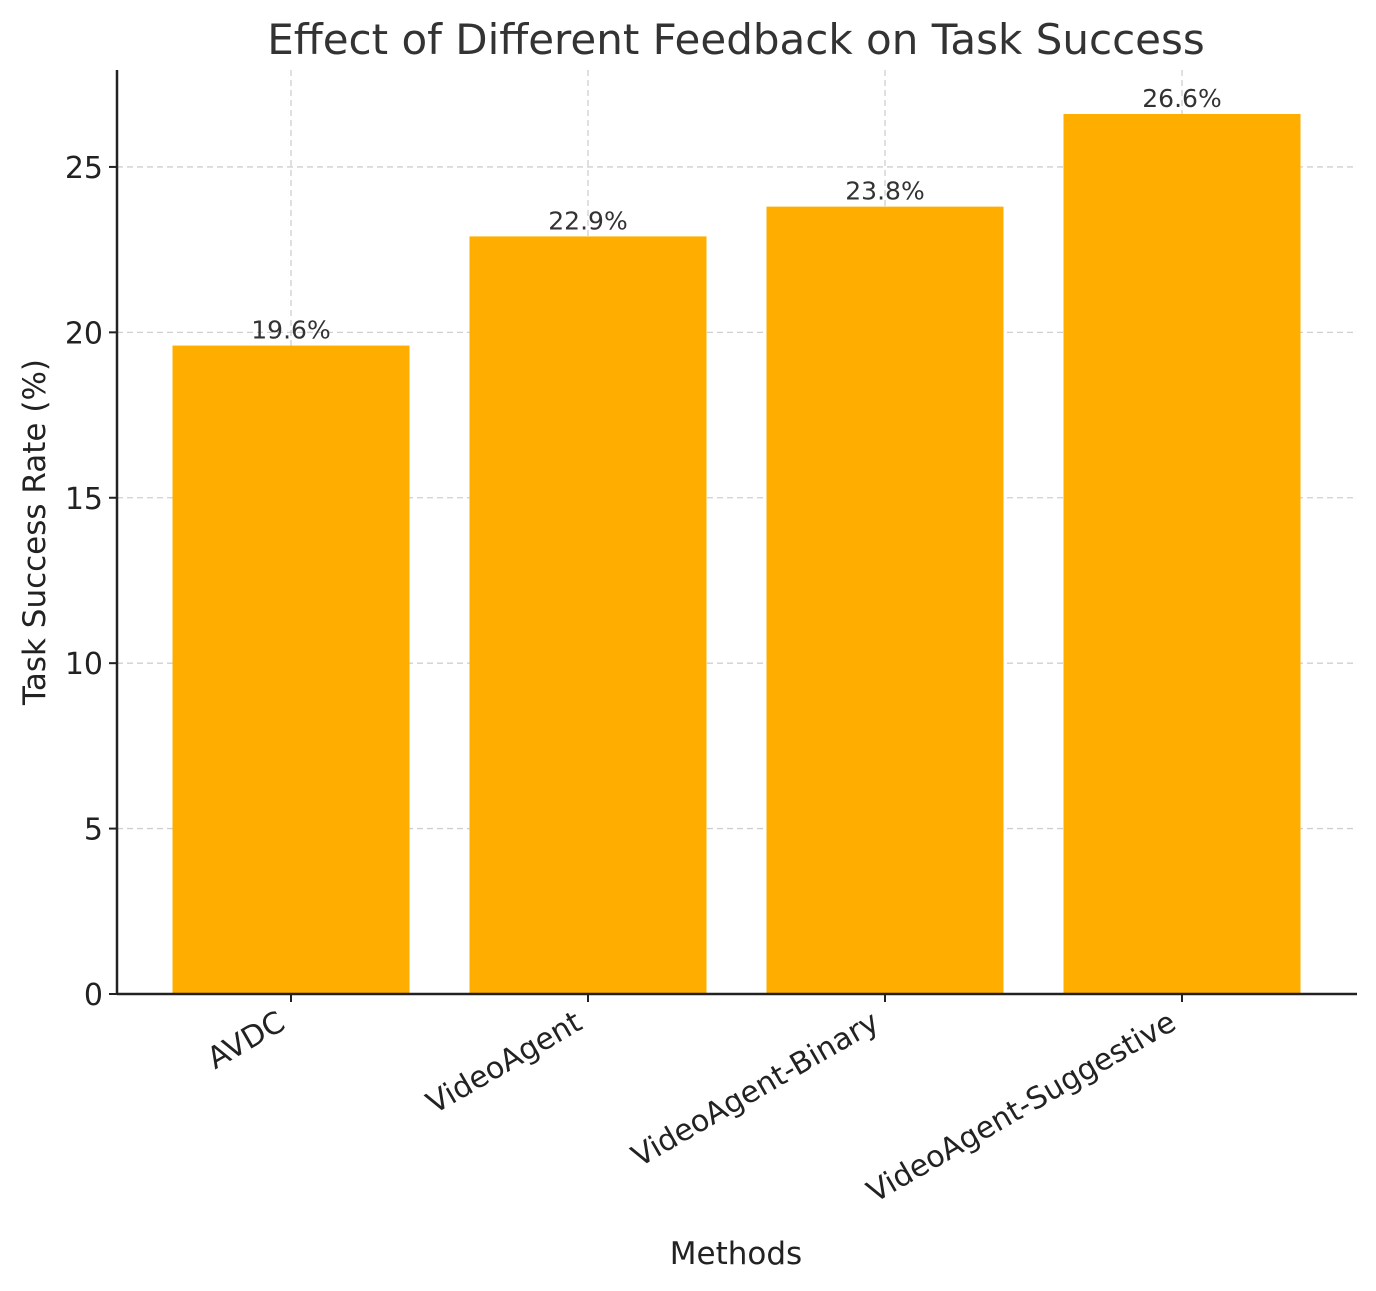 This screenshot has height=1291, width=1376. Describe the element at coordinates (588, 615) in the screenshot. I see `bar-videoagent` at that location.